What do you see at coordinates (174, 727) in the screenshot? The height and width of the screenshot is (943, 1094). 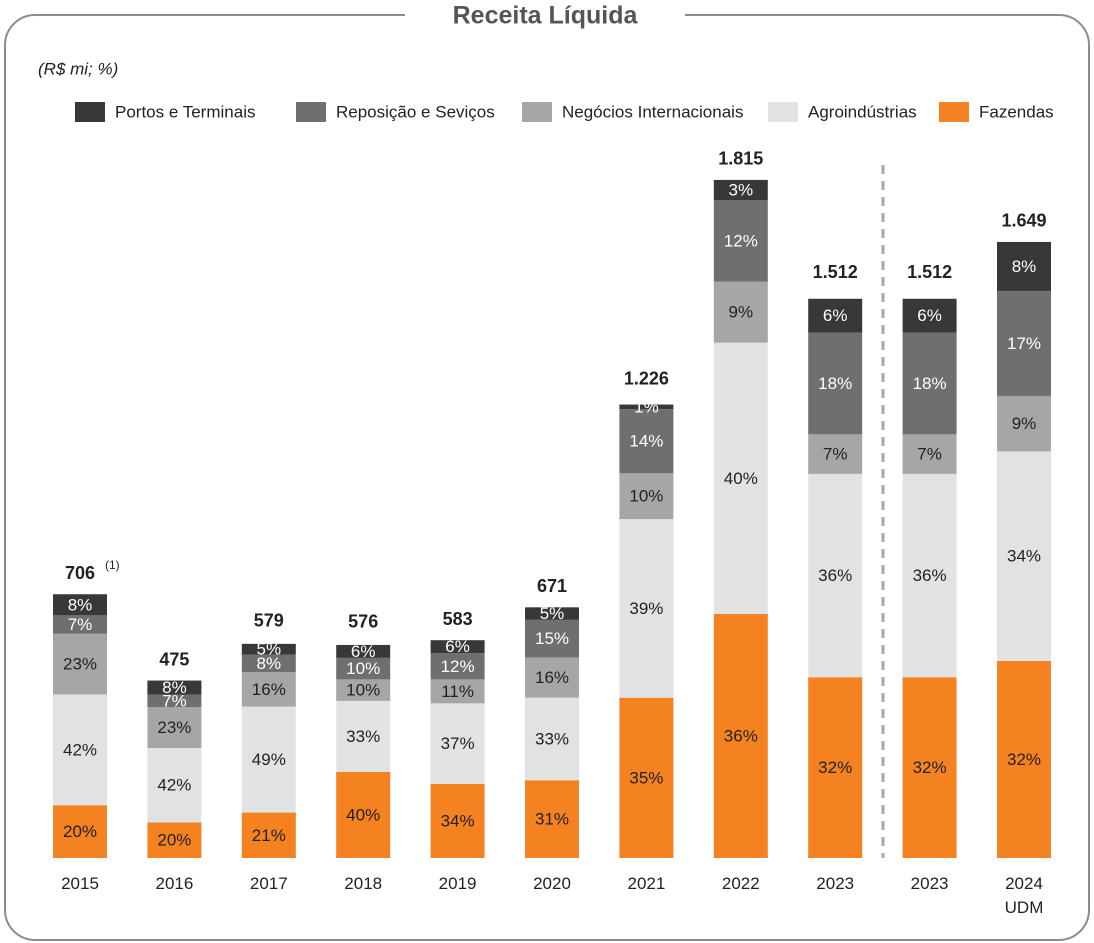 I see `data-label: 23%` at bounding box center [174, 727].